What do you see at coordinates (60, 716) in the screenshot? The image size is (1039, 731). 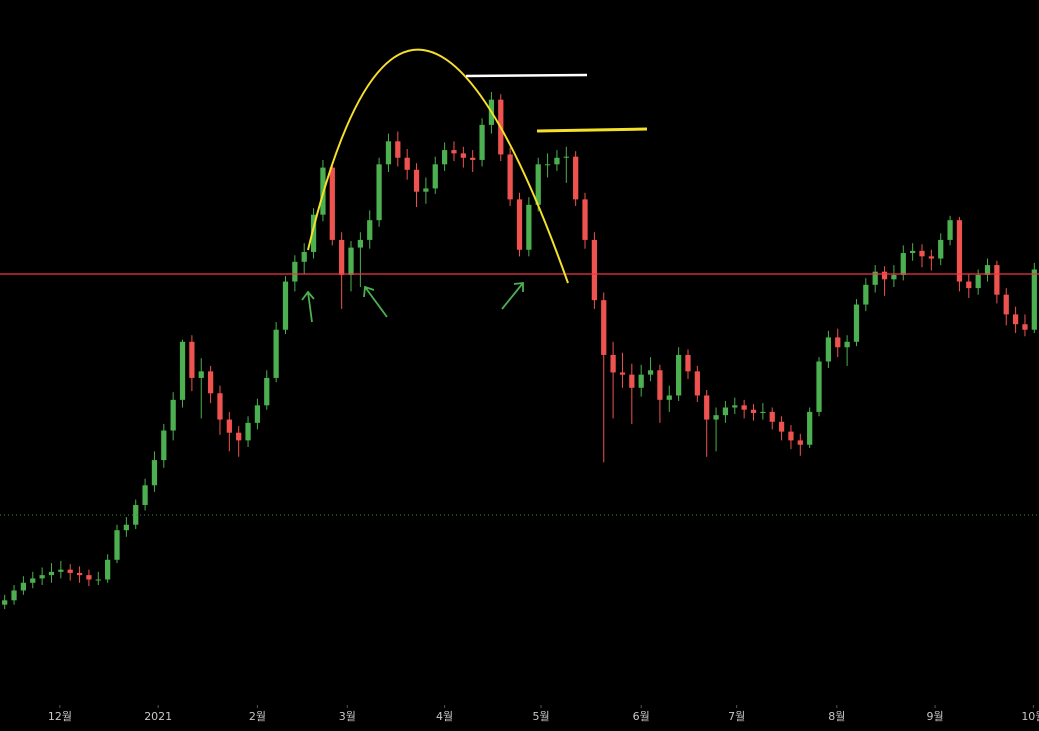 I see `x-tick-label: 12월` at bounding box center [60, 716].